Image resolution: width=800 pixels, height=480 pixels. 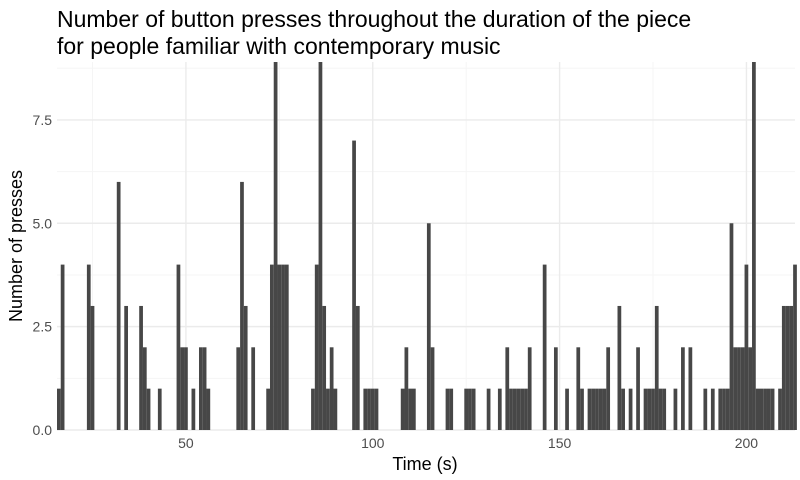 What do you see at coordinates (747, 443) in the screenshot?
I see `x-tick-label: 200` at bounding box center [747, 443].